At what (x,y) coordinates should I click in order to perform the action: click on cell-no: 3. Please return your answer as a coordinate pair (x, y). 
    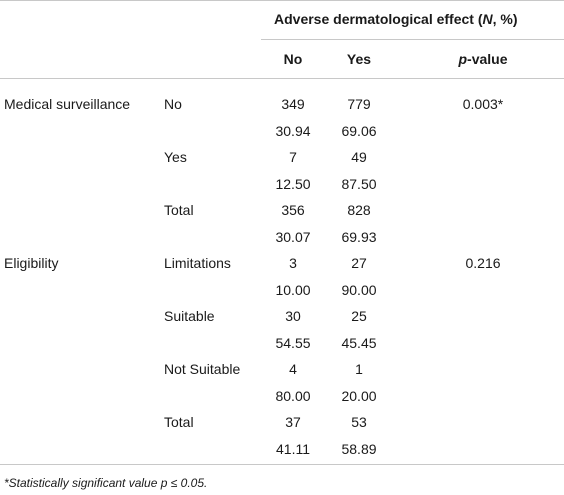
    Looking at the image, I should click on (293, 263).